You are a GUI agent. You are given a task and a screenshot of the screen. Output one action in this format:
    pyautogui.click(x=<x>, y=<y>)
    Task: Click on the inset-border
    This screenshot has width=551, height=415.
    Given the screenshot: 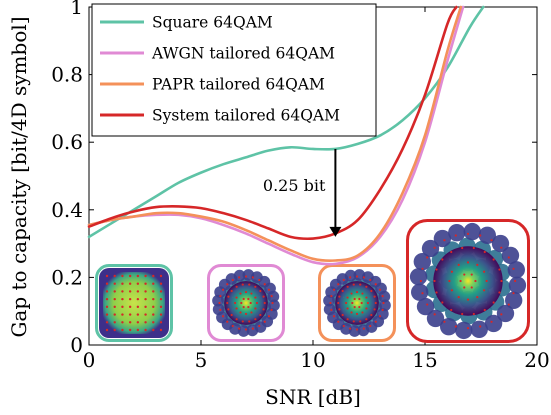 What is the action you would take?
    pyautogui.click(x=134, y=303)
    